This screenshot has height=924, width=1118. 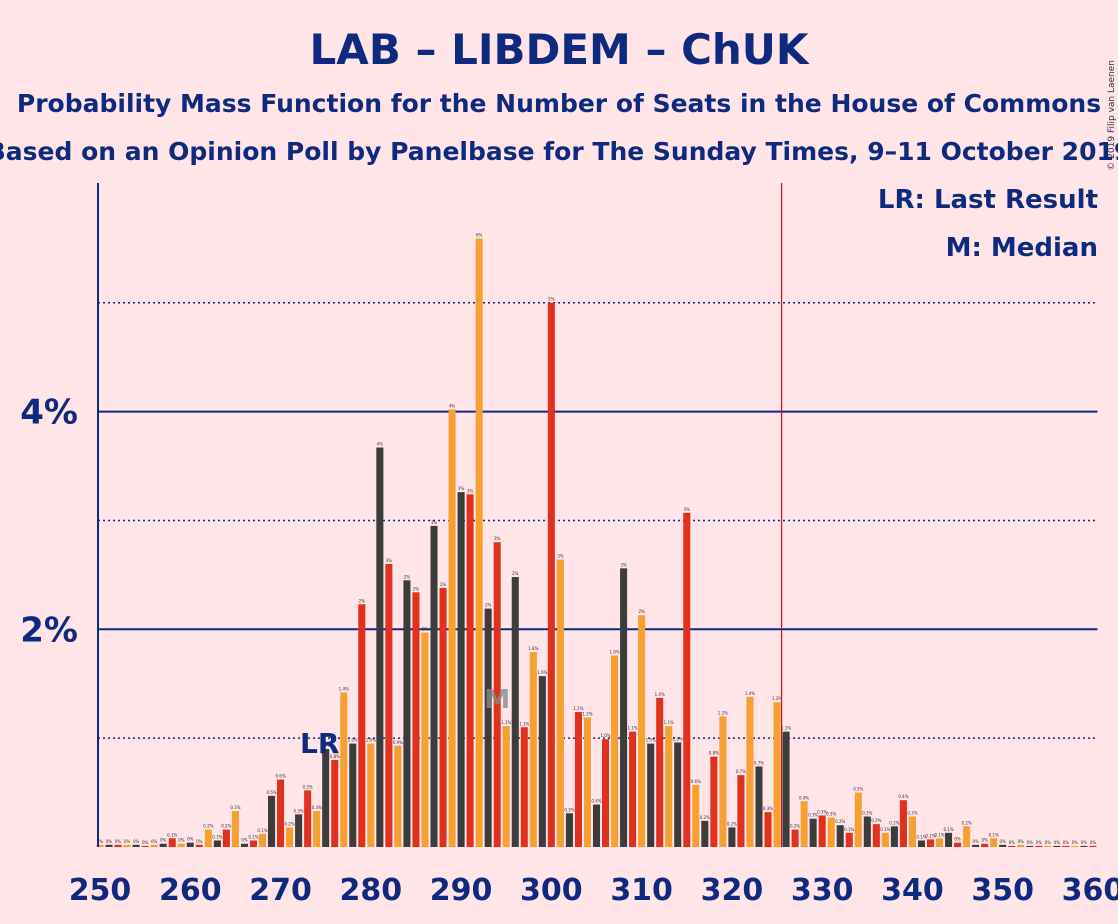 I want to click on value-label: 1.1%, so click(x=669, y=722).